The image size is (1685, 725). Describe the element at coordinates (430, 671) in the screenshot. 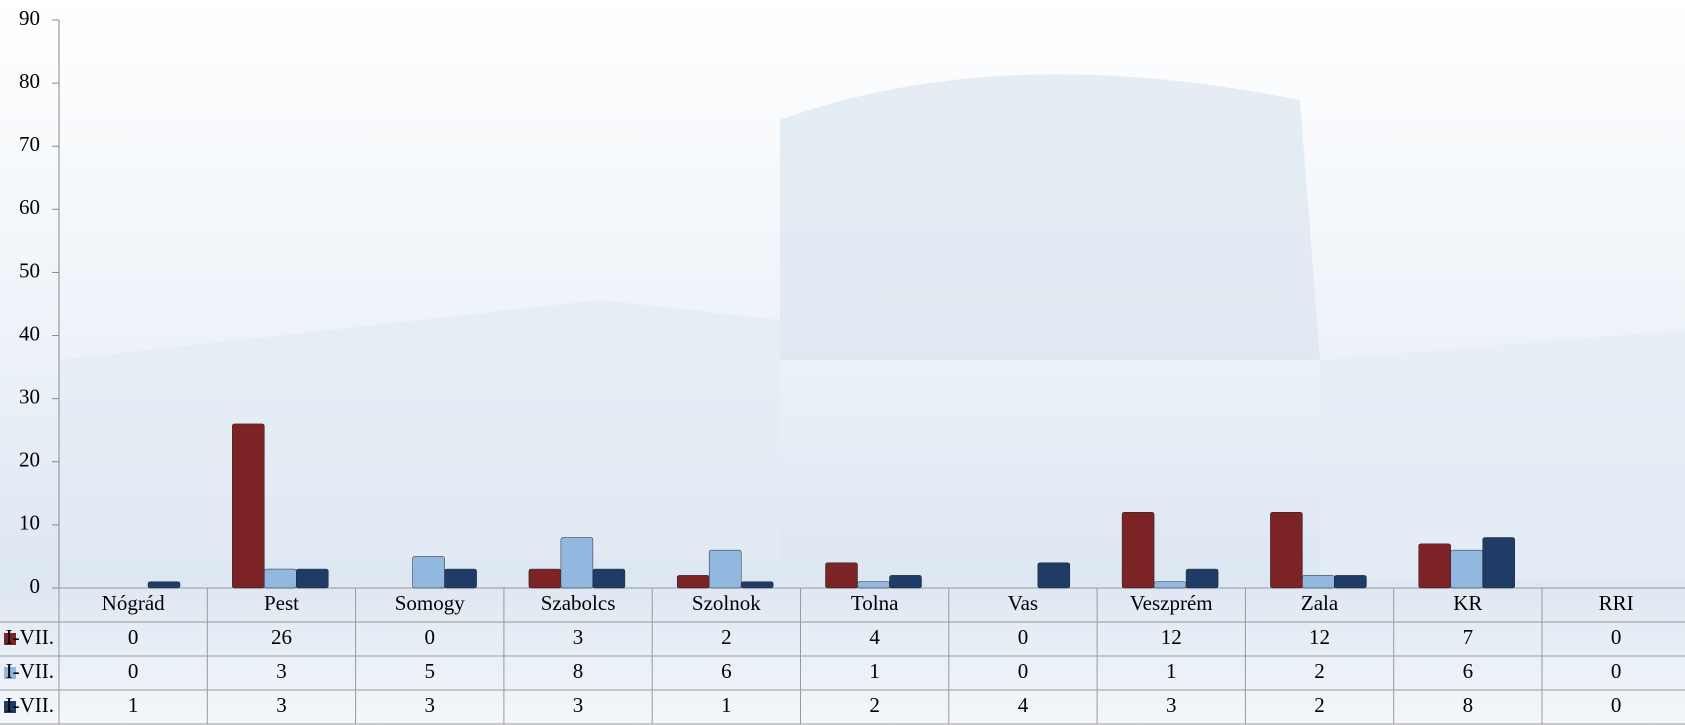

I see `table-value: 5` at that location.